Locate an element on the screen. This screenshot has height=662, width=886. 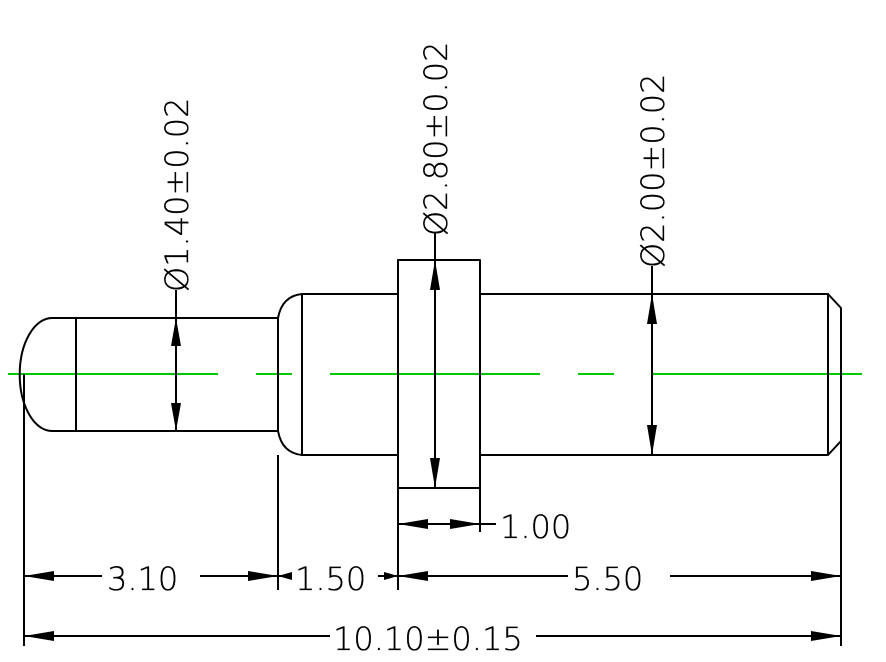
dim-tip-length: 3.10 is located at coordinates (151, 579).